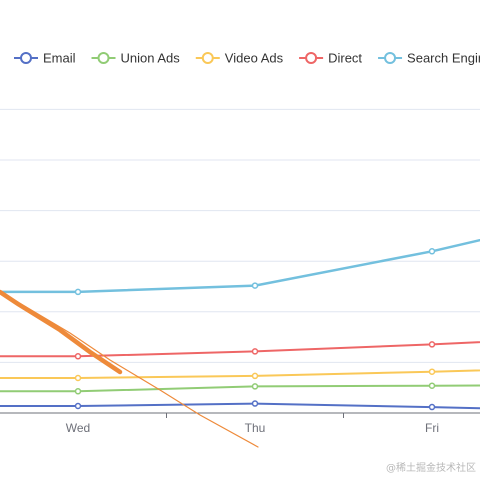 Image resolution: width=480 pixels, height=480 pixels. What do you see at coordinates (240, 374) in the screenshot?
I see `series-line-video-ads` at bounding box center [240, 374].